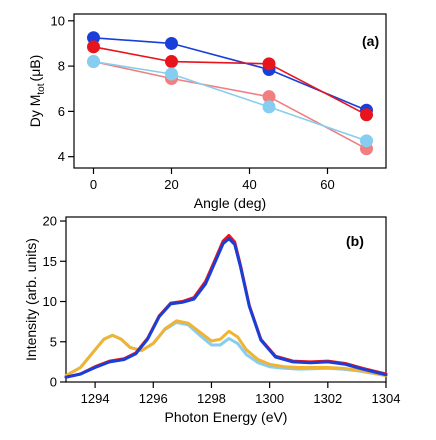 The image size is (436, 440). I want to click on x-tick-label: 40, so click(249, 184).